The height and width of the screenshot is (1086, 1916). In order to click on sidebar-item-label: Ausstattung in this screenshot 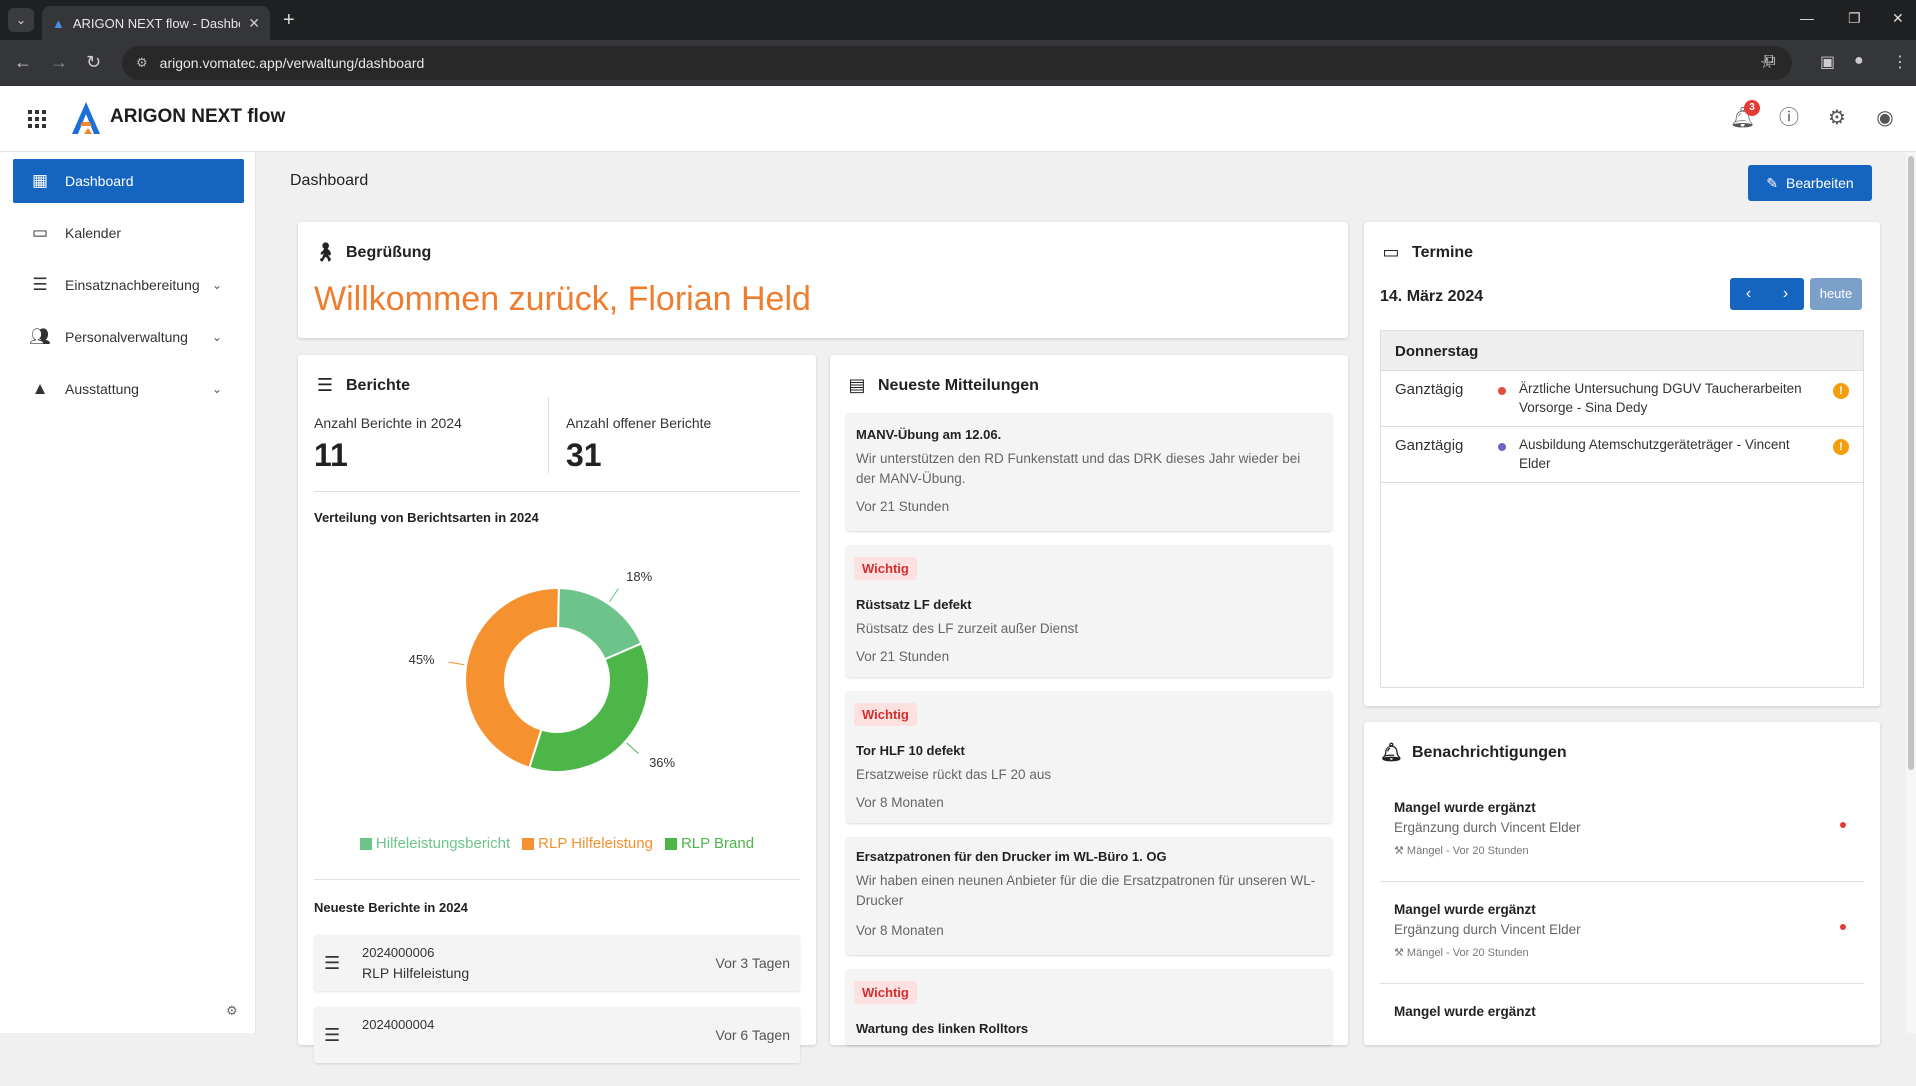, I will do `click(102, 389)`.